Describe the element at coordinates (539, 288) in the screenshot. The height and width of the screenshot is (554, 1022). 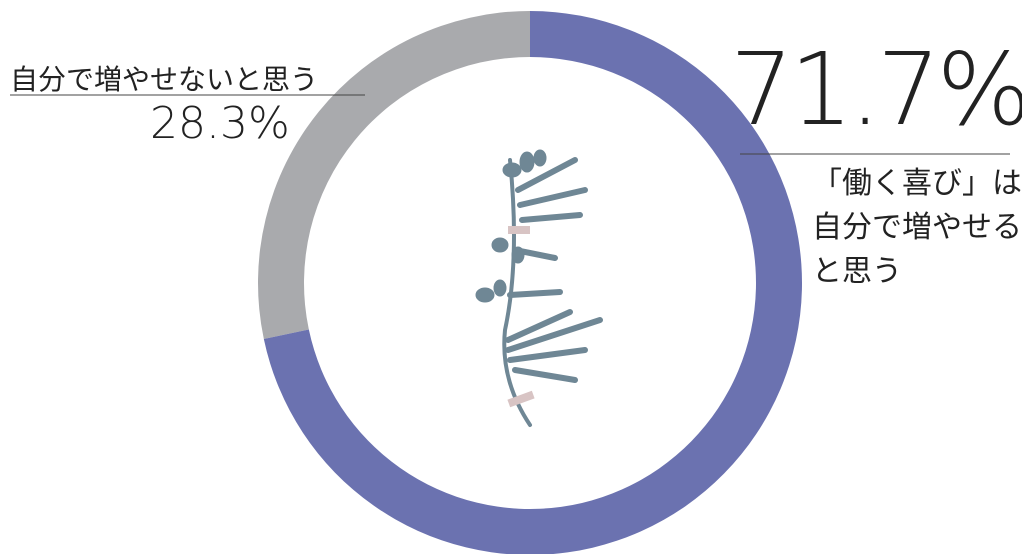
I see `plant-illustration` at that location.